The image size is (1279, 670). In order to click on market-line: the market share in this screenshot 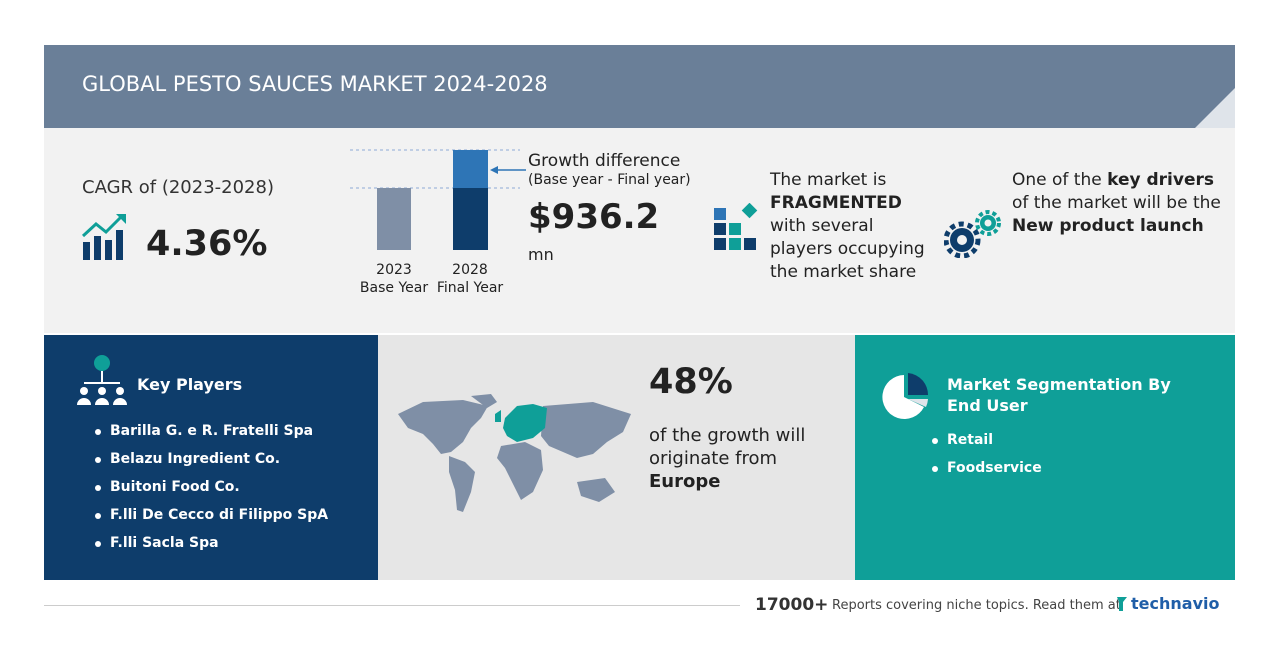, I will do `click(843, 272)`.